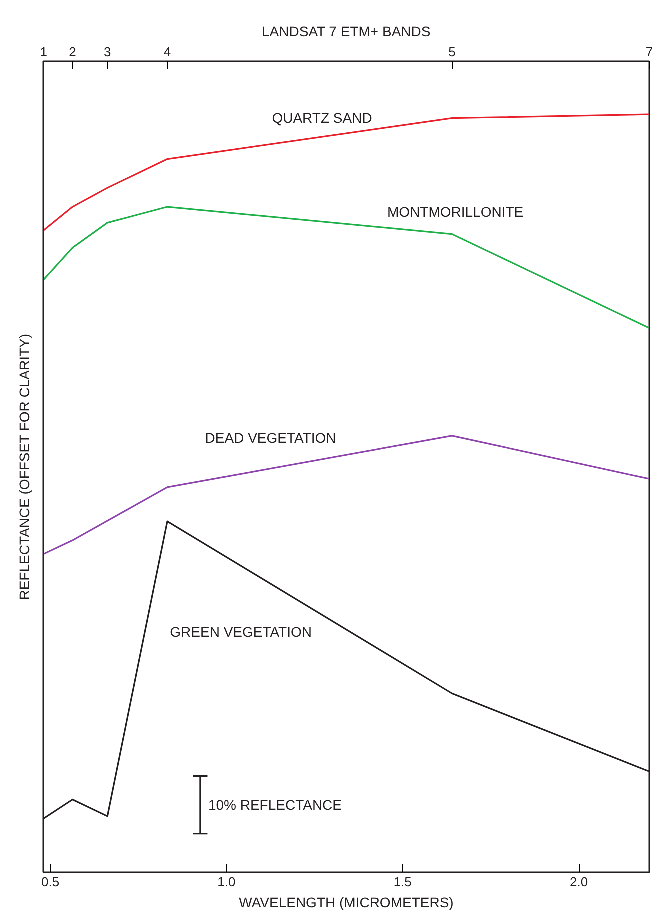  I want to click on text: 2, so click(72, 52).